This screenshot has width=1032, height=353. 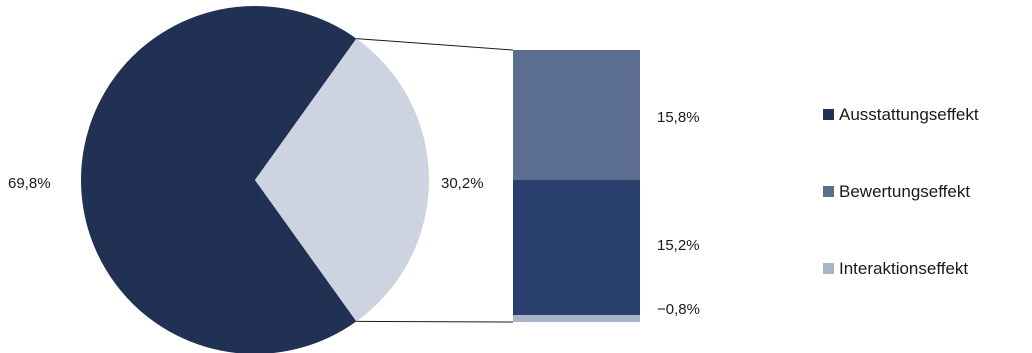 I want to click on pie-slice-label-ausstattung: 69,8%, so click(x=29, y=183).